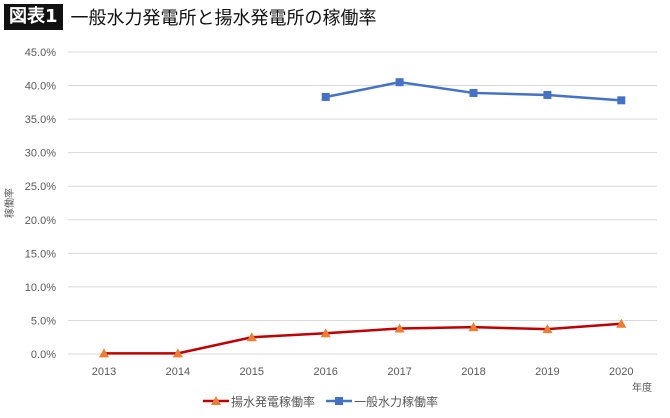  Describe the element at coordinates (252, 372) in the screenshot. I see `x-tick-label: 2015` at that location.